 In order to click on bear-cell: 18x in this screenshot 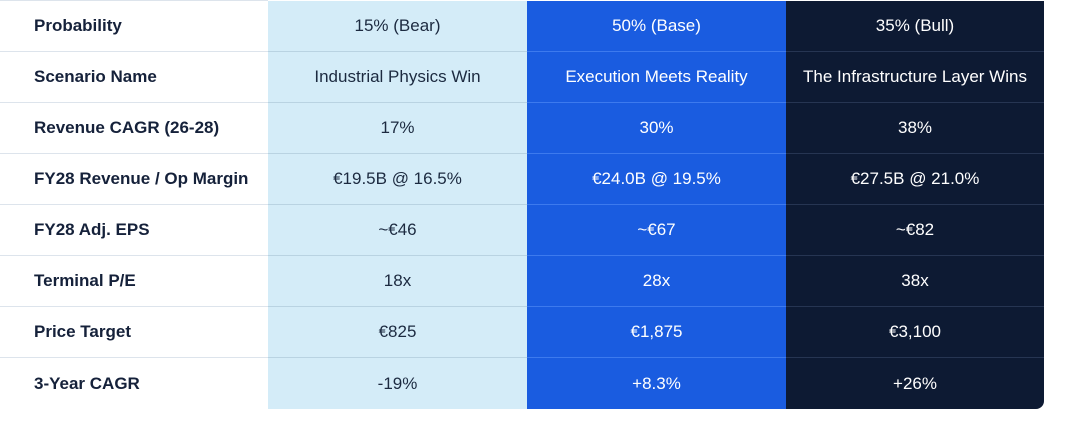, I will do `click(397, 281)`.